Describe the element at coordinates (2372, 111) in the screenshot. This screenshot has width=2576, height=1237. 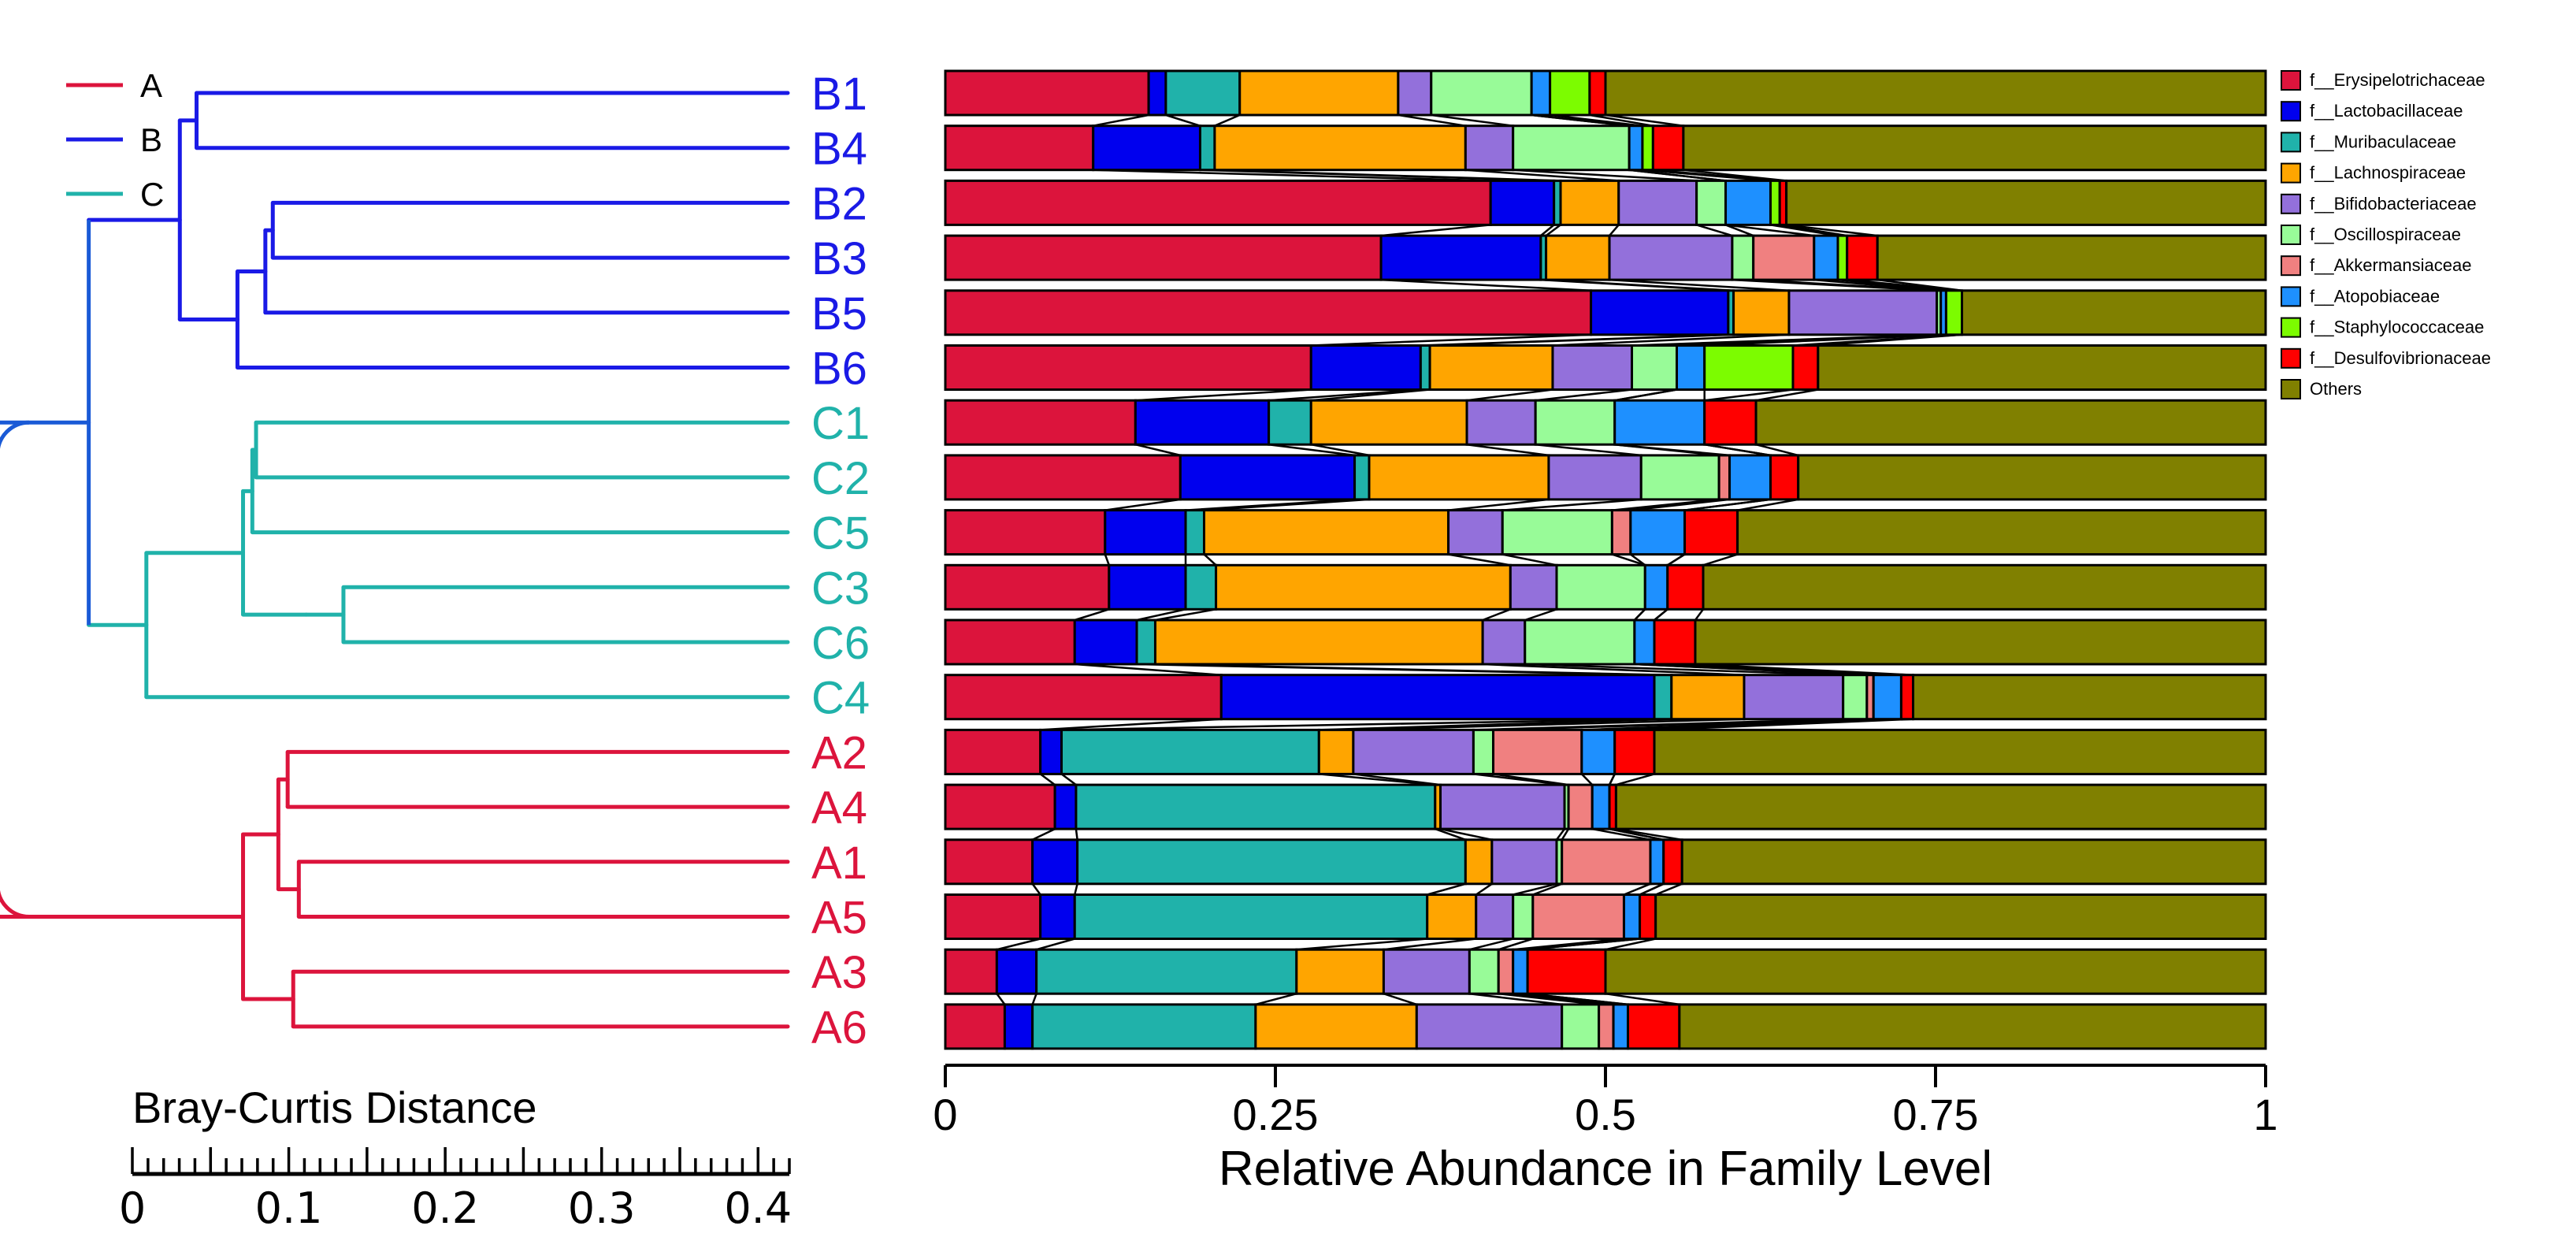
I see `legend-item: f__Lactobacillaceae` at that location.